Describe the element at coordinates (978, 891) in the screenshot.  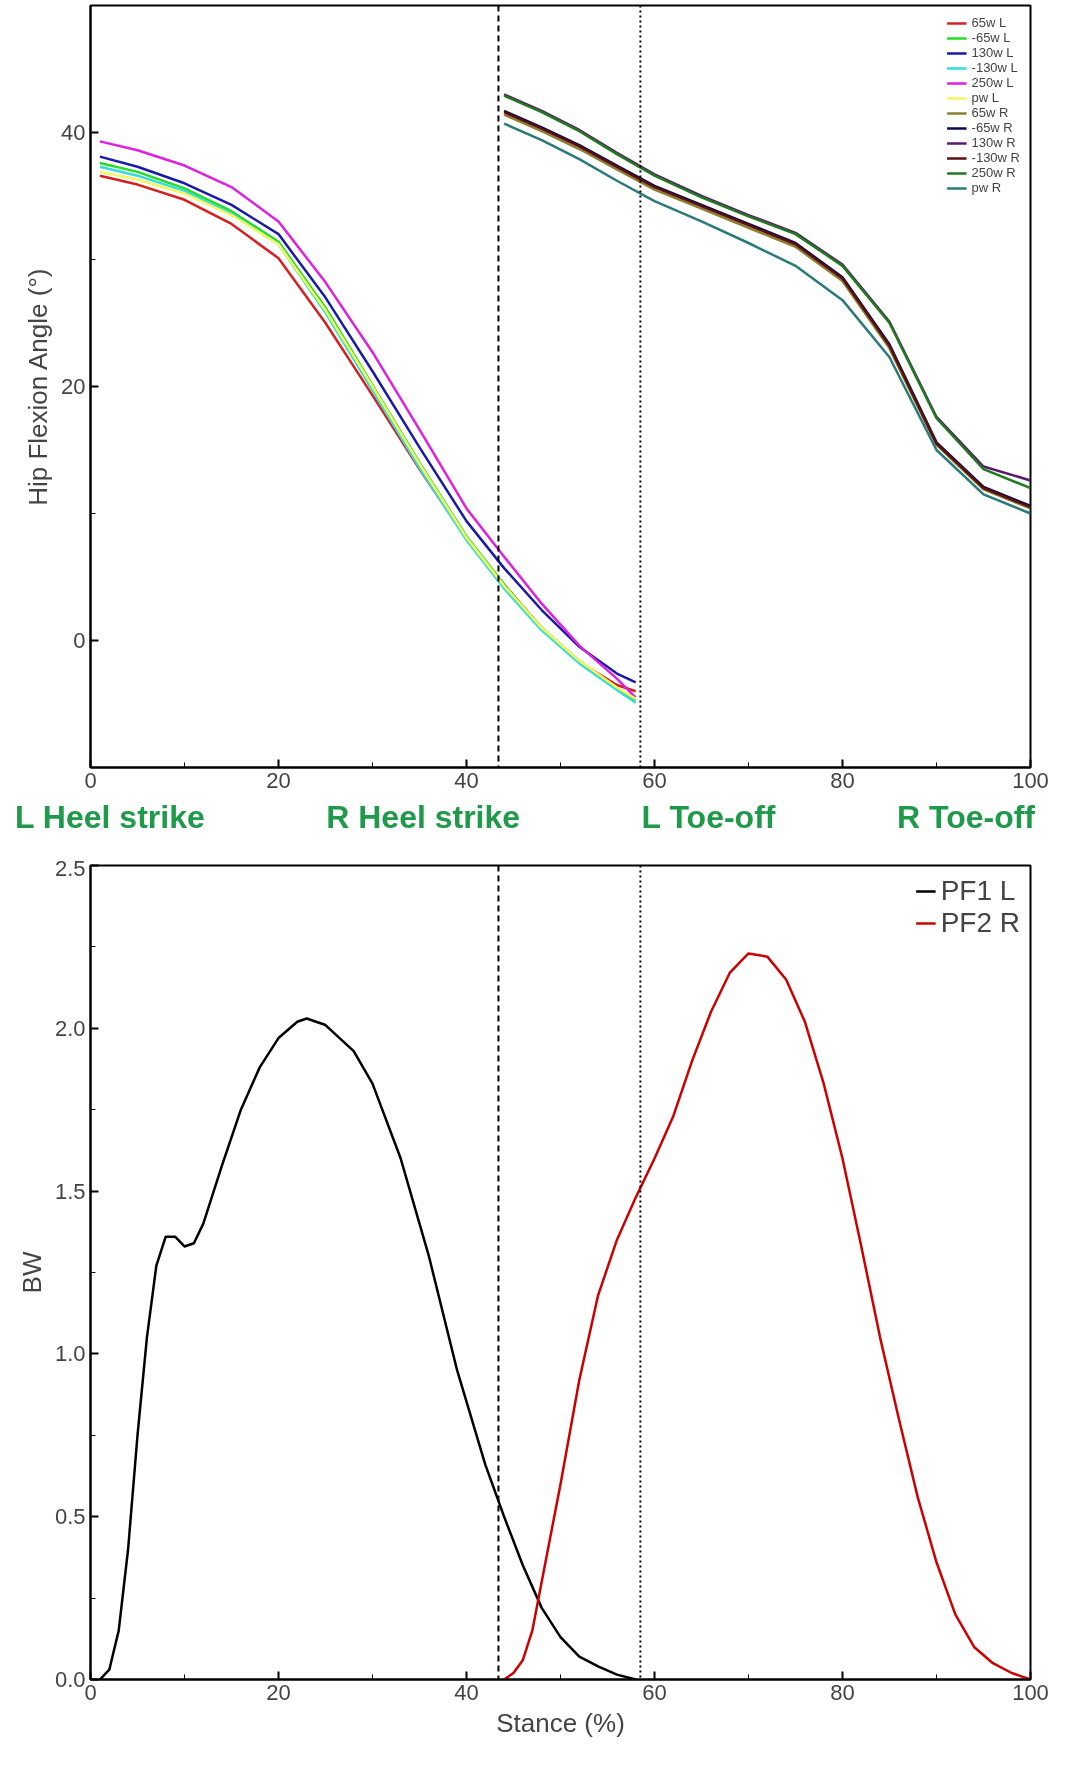
I see `legend-label: PF1 L` at that location.